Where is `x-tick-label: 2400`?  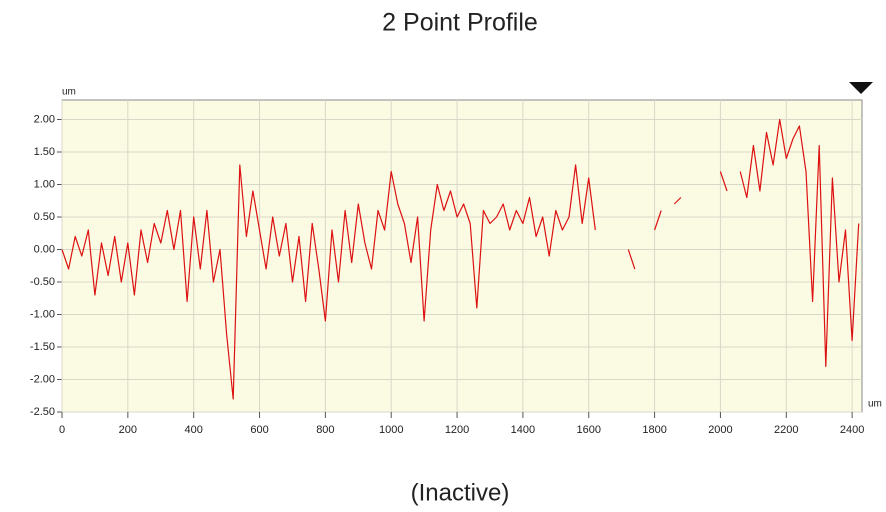 x-tick-label: 2400 is located at coordinates (852, 430).